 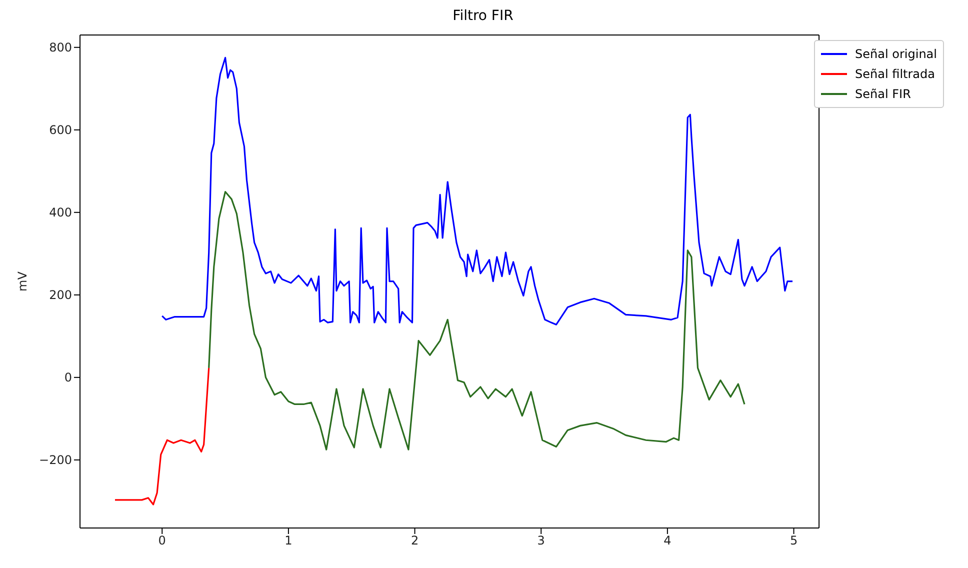 What do you see at coordinates (668, 541) in the screenshot?
I see `x-tick-label: 4` at bounding box center [668, 541].